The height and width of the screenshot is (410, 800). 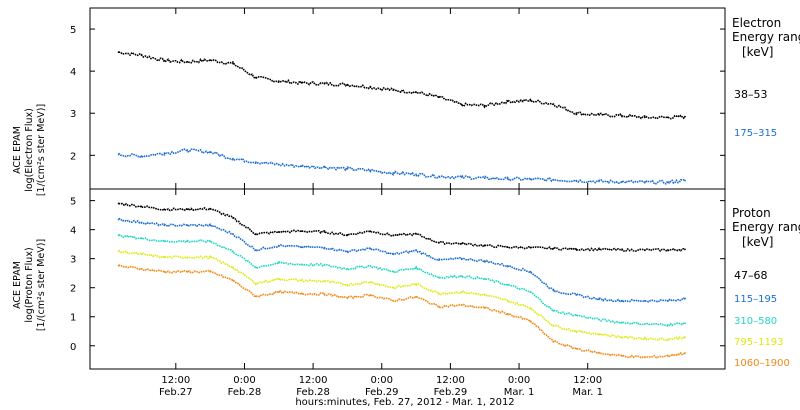 What do you see at coordinates (73, 347) in the screenshot?
I see `ytick-label: 0` at bounding box center [73, 347].